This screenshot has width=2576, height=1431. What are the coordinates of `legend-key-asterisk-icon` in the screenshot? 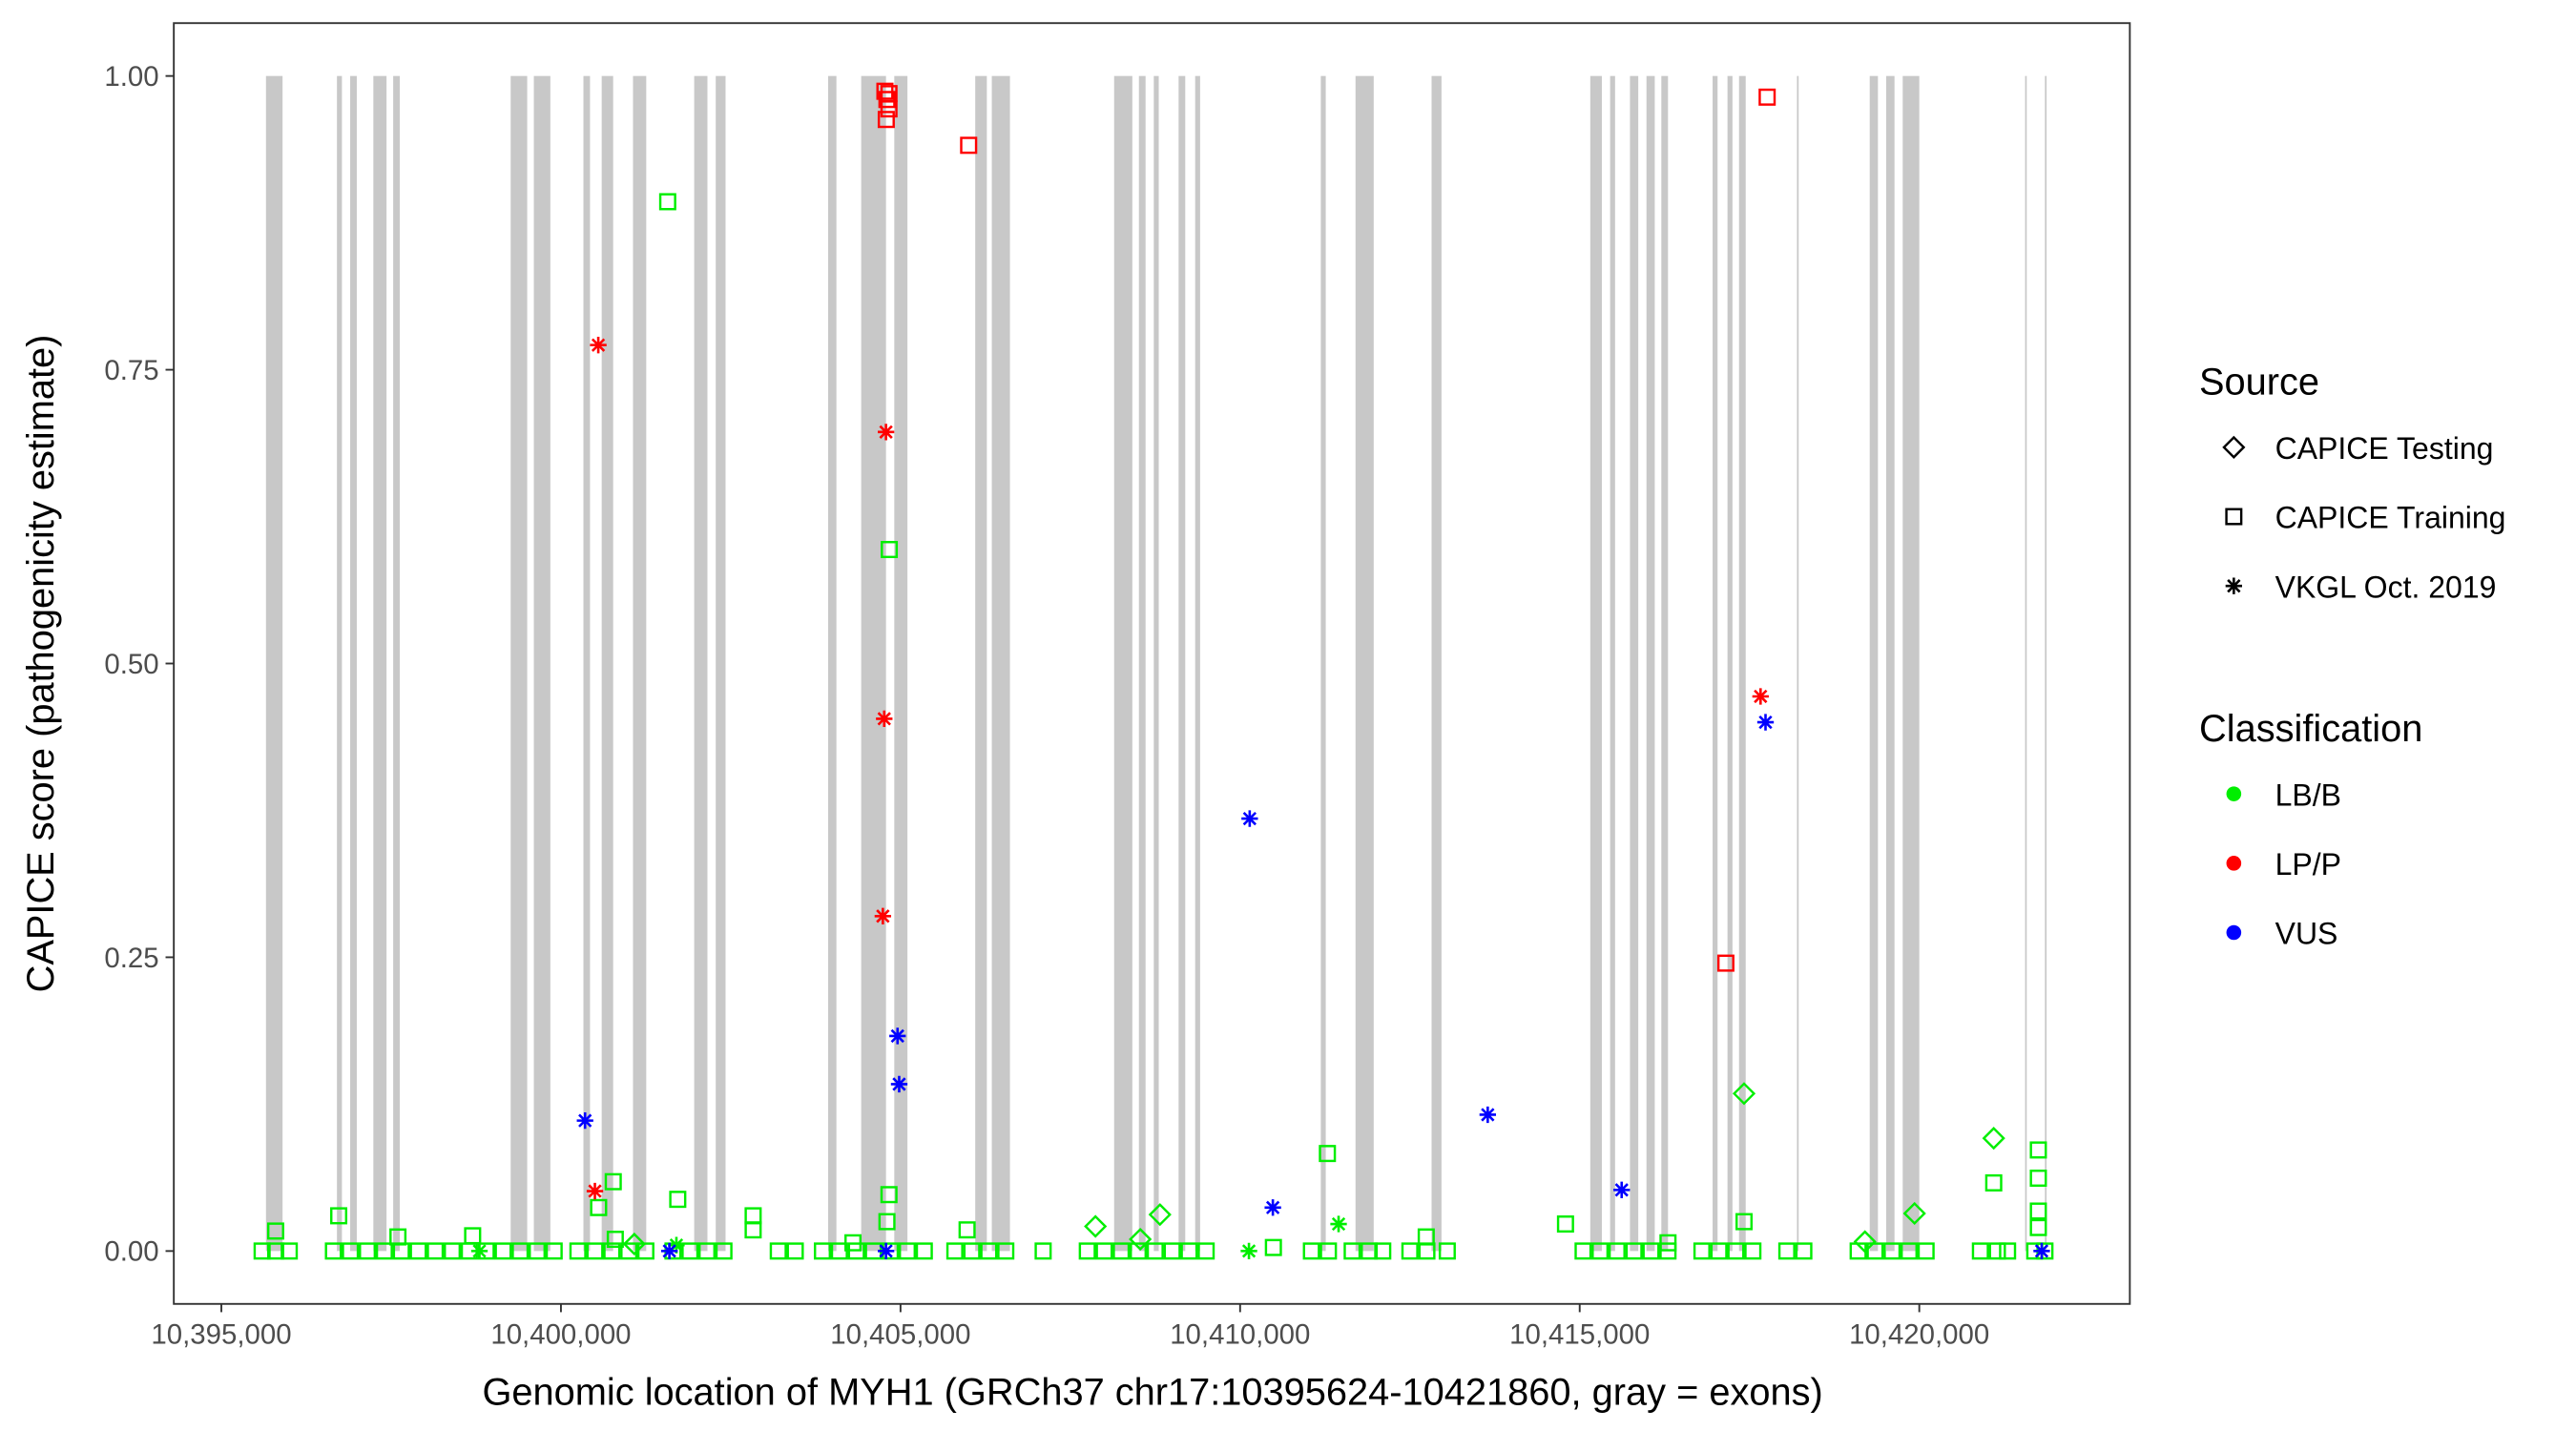 It's located at (2233, 585).